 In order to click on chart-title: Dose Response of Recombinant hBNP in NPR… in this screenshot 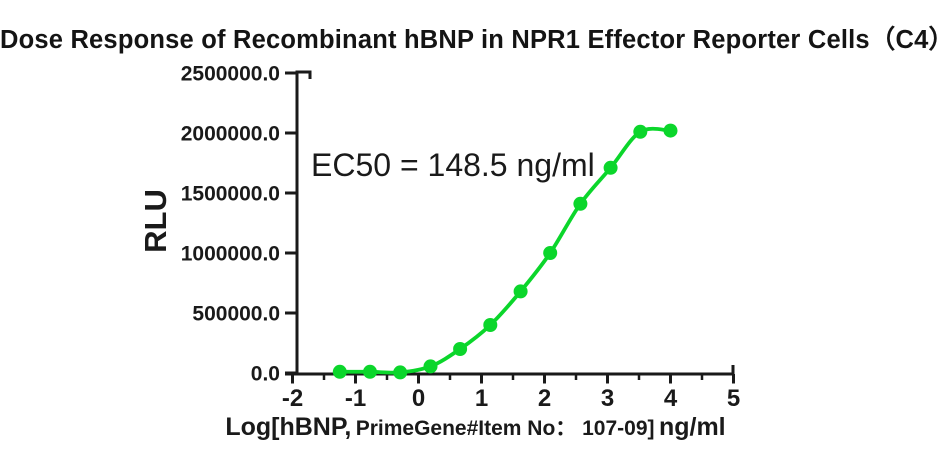, I will do `click(475, 40)`.